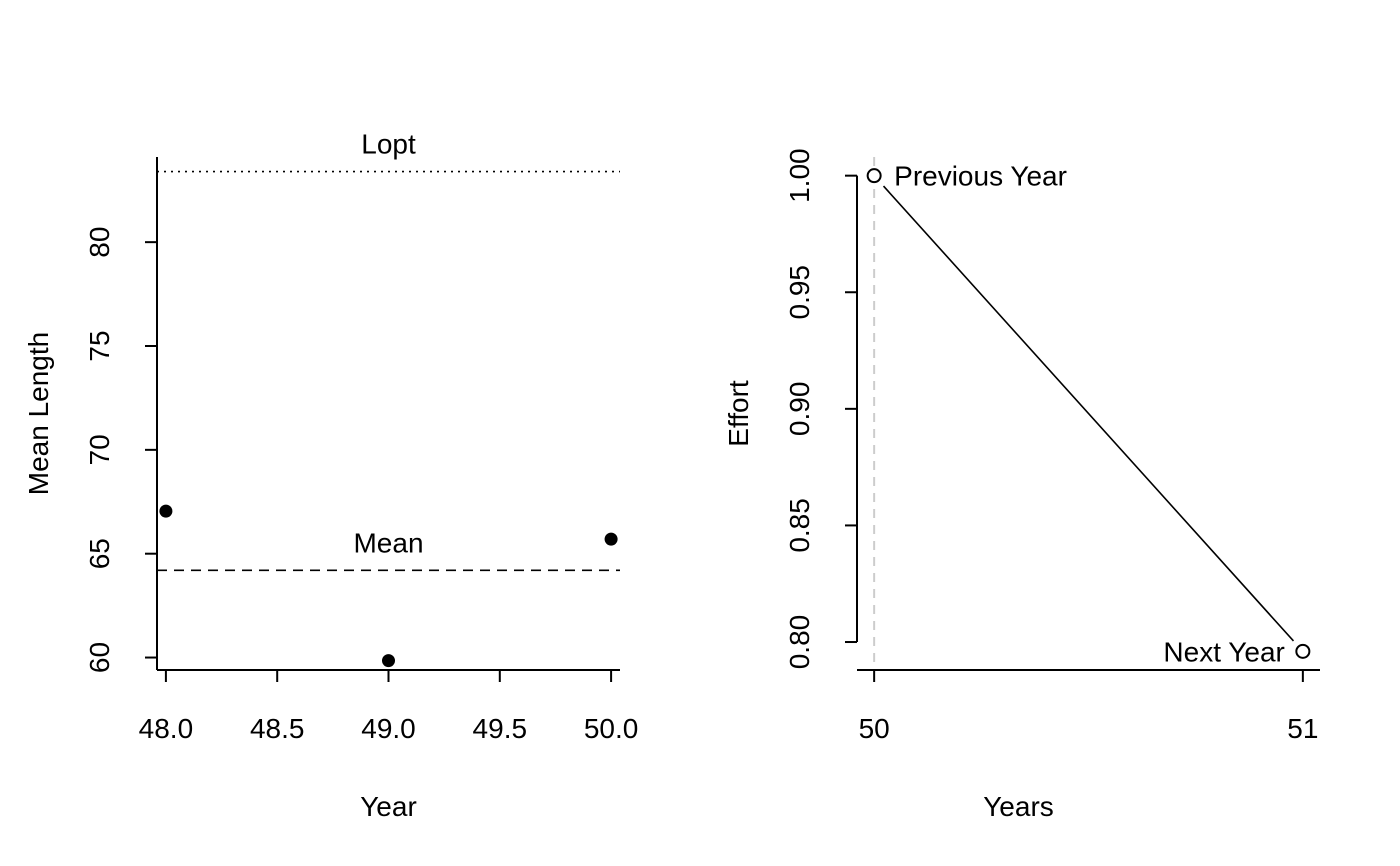  Describe the element at coordinates (799, 409) in the screenshot. I see `y-tick-label: 0.90` at that location.